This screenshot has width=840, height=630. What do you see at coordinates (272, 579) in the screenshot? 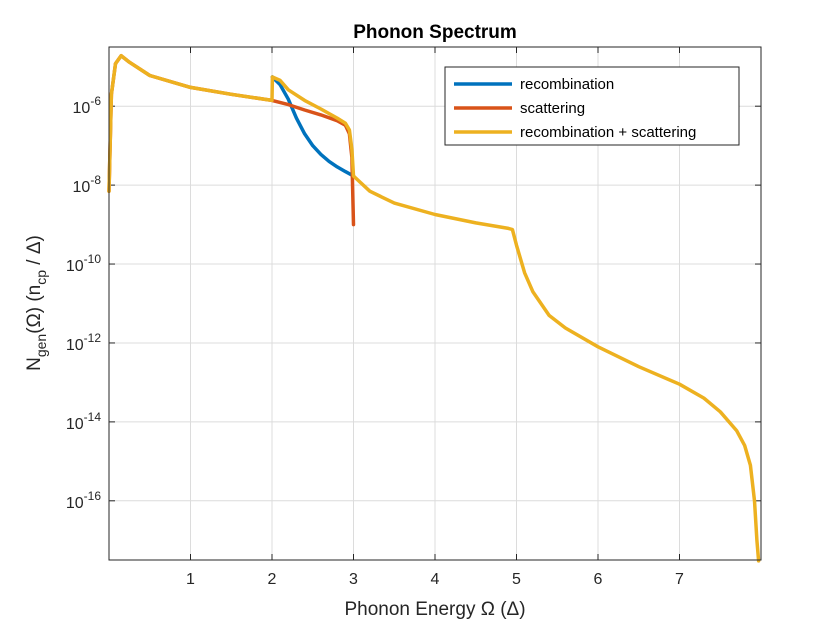
I see `x-tick-label: 2` at bounding box center [272, 579].